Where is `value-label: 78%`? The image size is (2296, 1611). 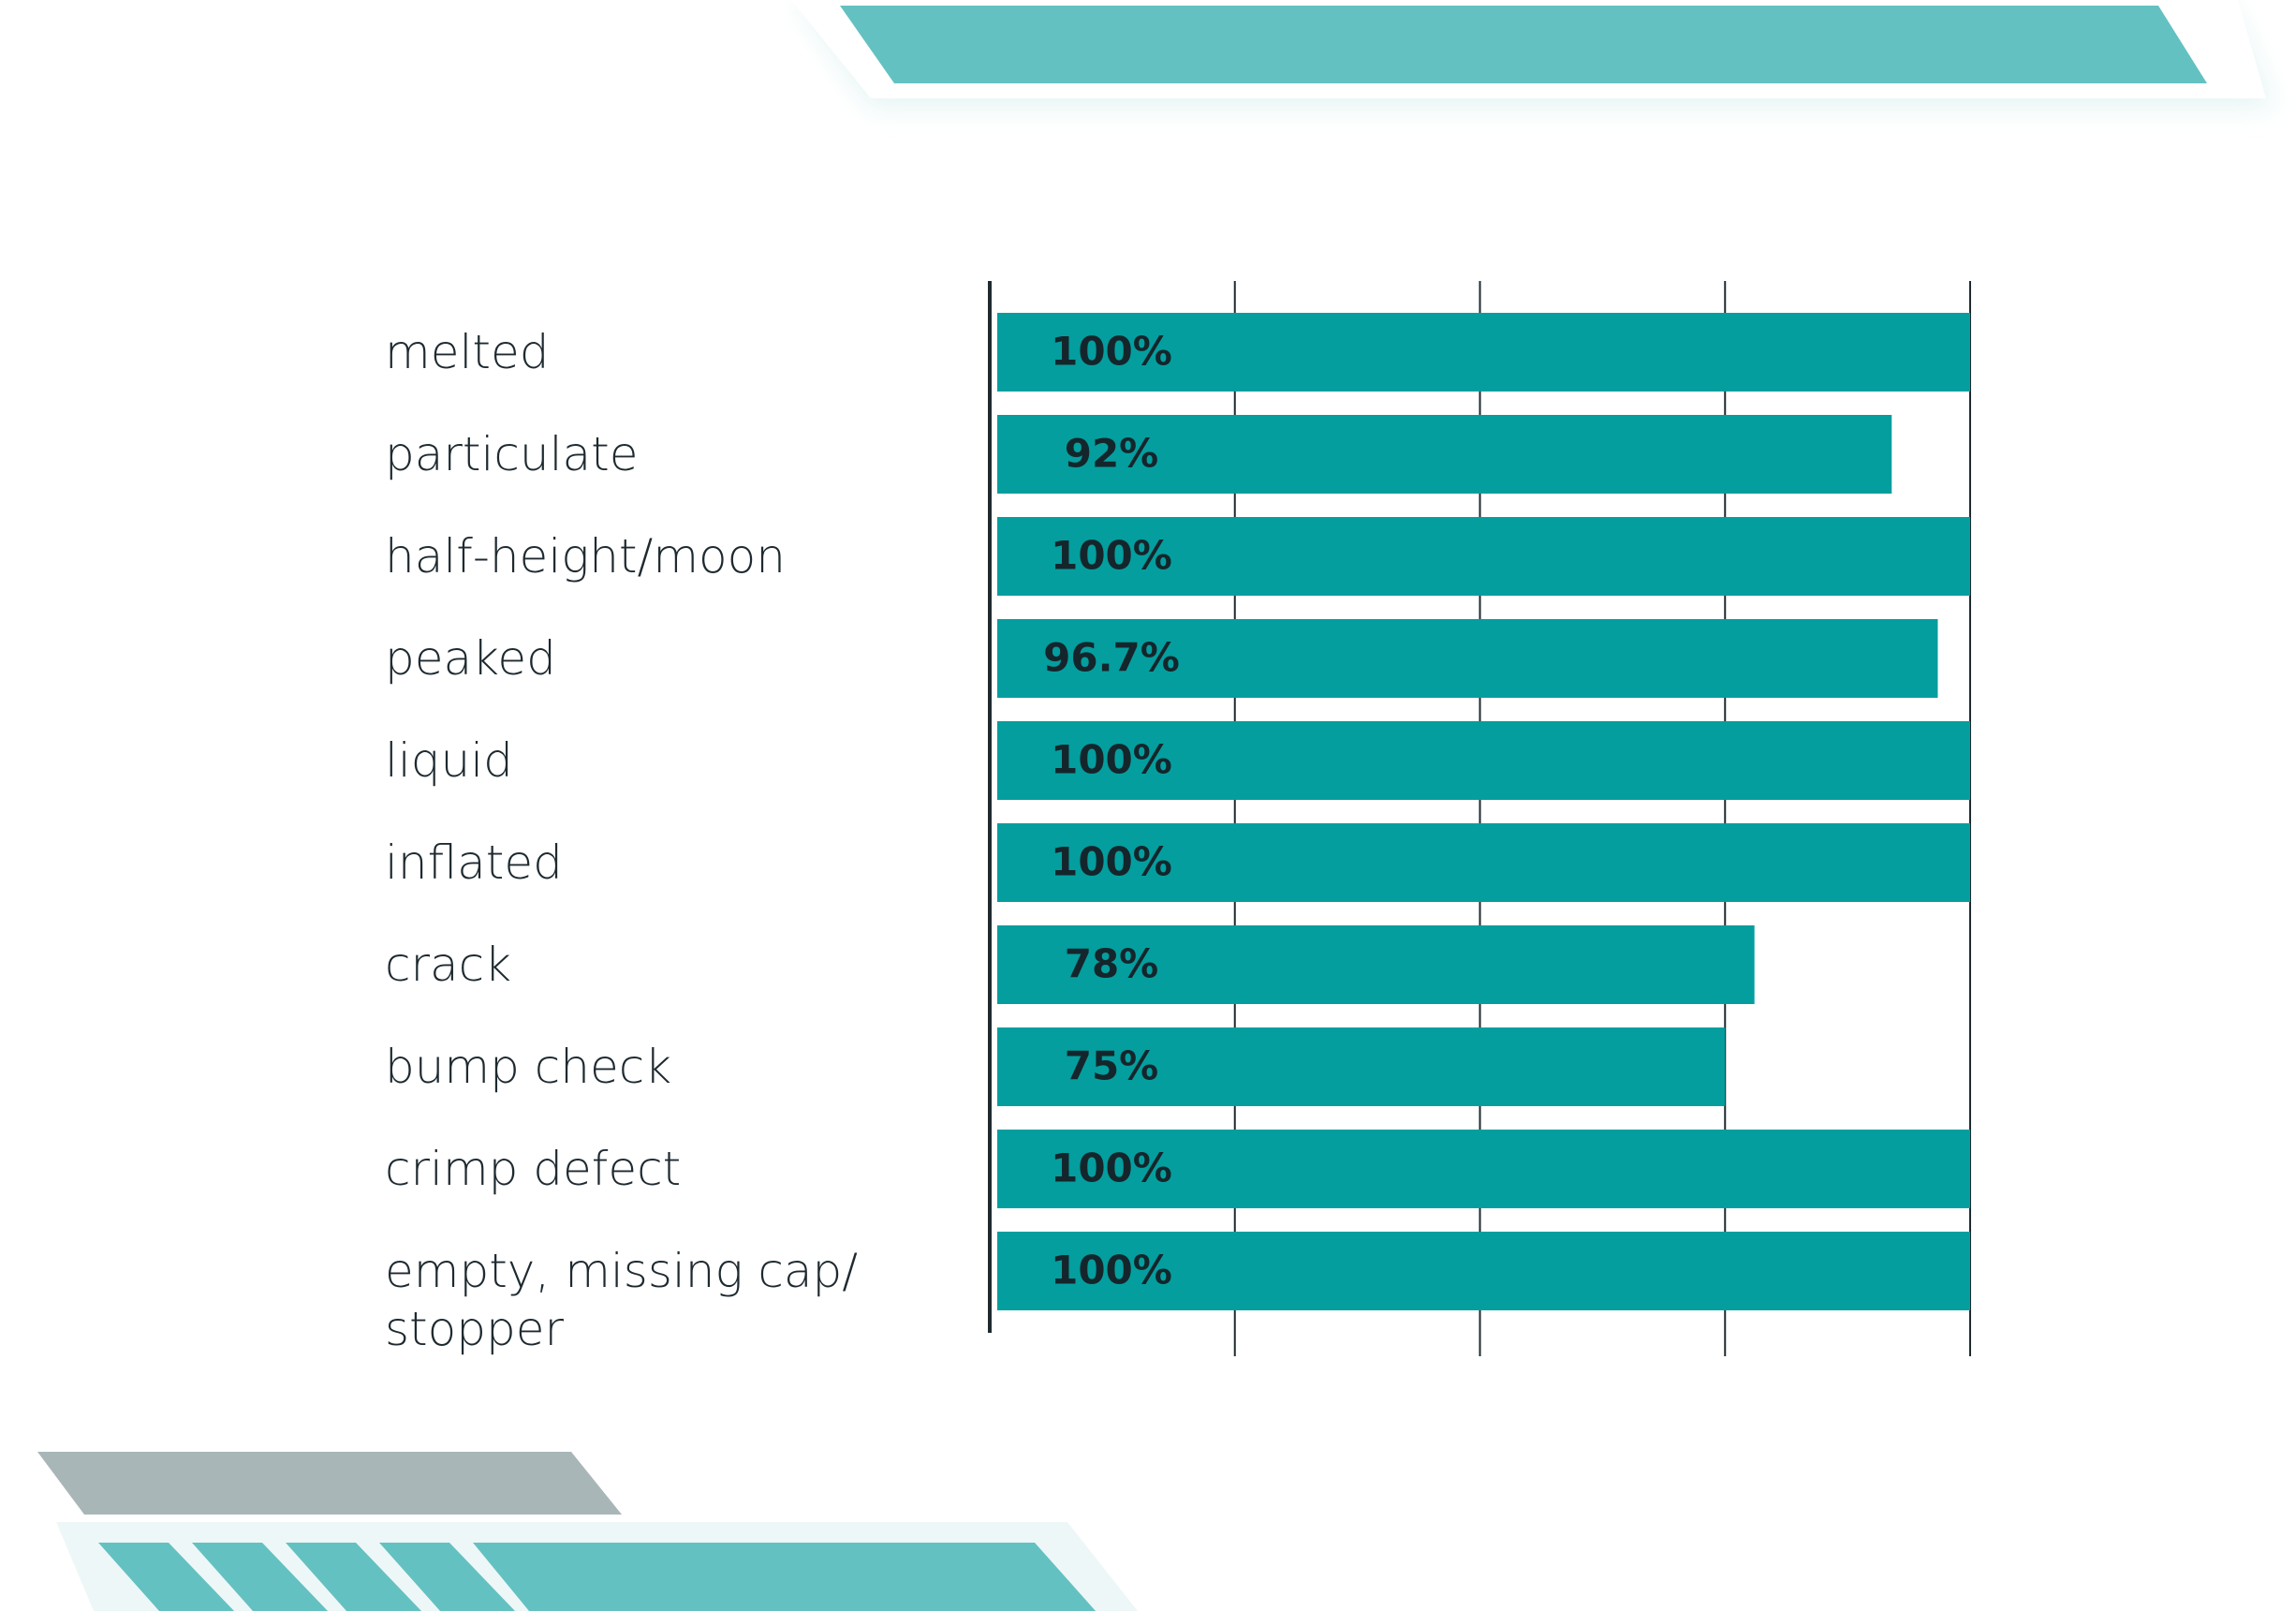 value-label: 78% is located at coordinates (1112, 964).